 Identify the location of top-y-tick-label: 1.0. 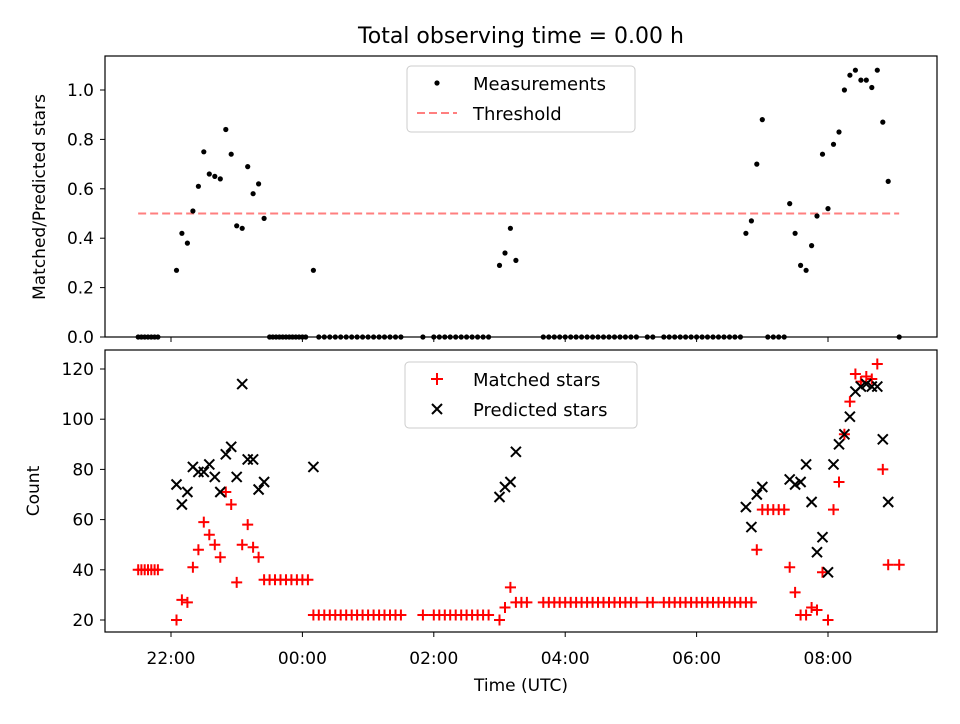
(80, 91).